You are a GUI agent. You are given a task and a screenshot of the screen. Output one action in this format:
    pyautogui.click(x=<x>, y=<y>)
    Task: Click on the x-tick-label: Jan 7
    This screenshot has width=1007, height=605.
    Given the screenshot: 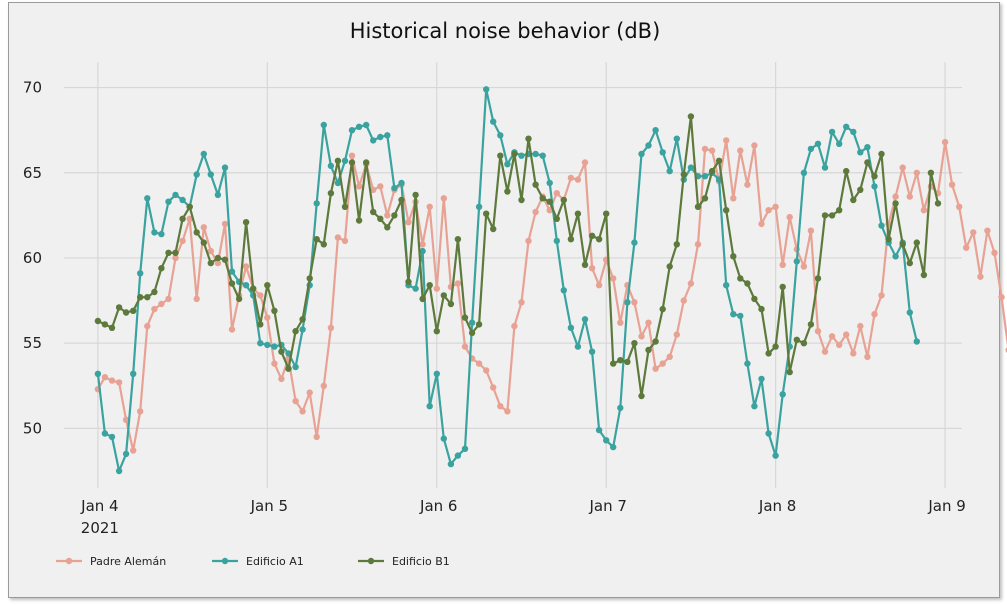 What is the action you would take?
    pyautogui.click(x=607, y=506)
    